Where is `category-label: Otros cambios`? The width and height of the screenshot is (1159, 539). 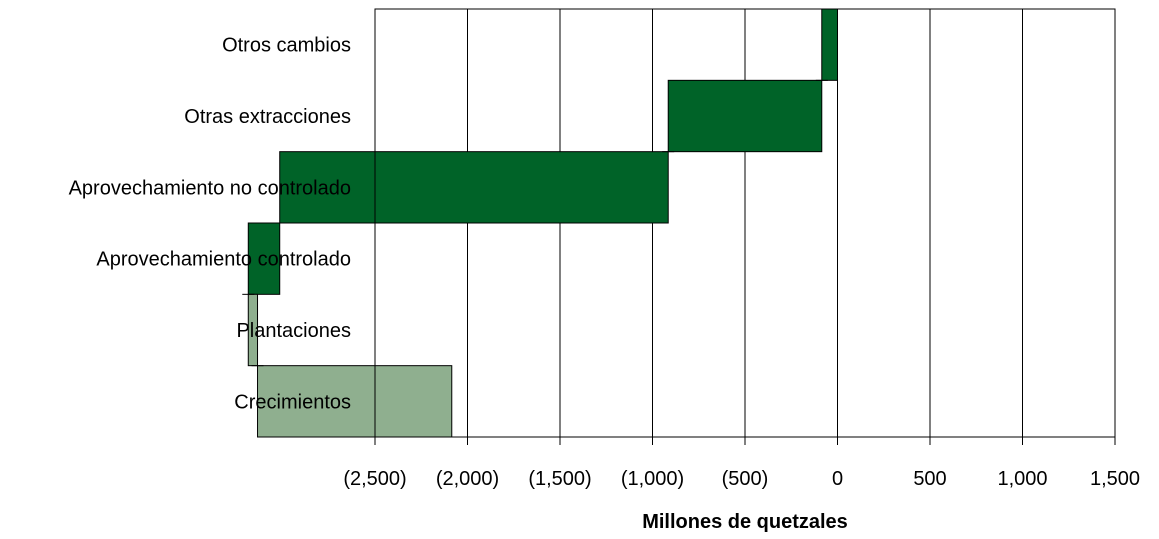 category-label: Otros cambios is located at coordinates (286, 46).